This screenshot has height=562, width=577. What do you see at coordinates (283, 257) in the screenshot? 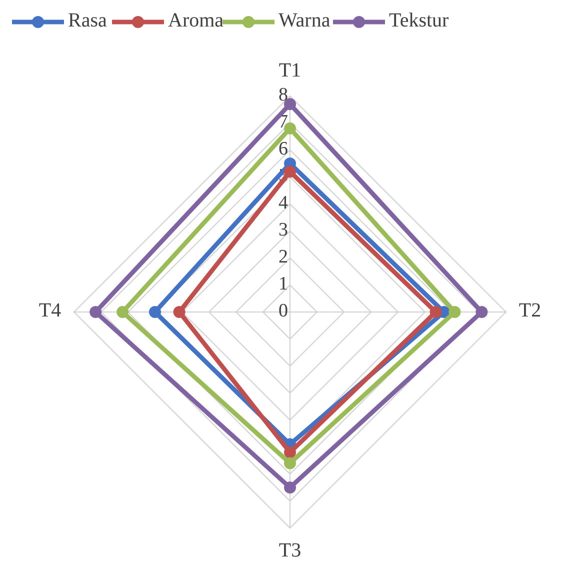
I see `y-tick-label: 2` at bounding box center [283, 257].